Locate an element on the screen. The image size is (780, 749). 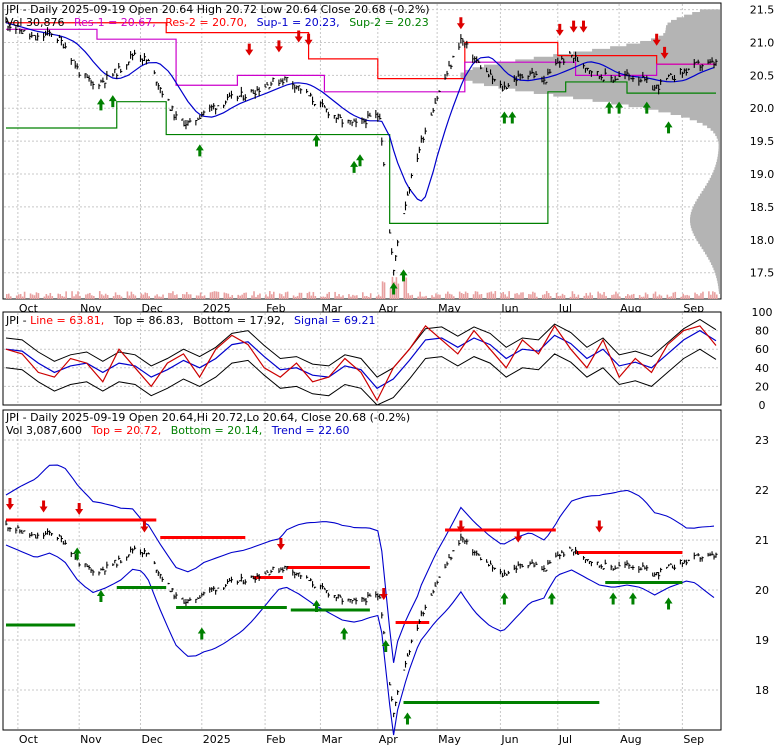
rsi-bottom-value: Bottom = 17.92, is located at coordinates (239, 320).